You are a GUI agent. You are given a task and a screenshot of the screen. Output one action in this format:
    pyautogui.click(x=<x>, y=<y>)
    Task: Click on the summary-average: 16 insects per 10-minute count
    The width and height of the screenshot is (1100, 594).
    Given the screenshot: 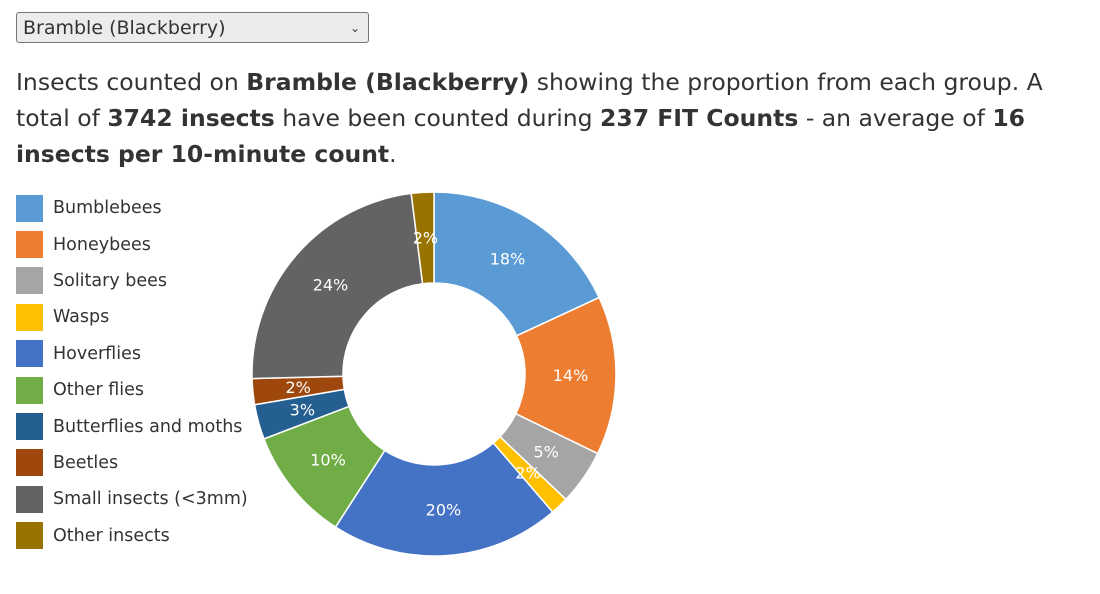 What is the action you would take?
    pyautogui.click(x=521, y=136)
    